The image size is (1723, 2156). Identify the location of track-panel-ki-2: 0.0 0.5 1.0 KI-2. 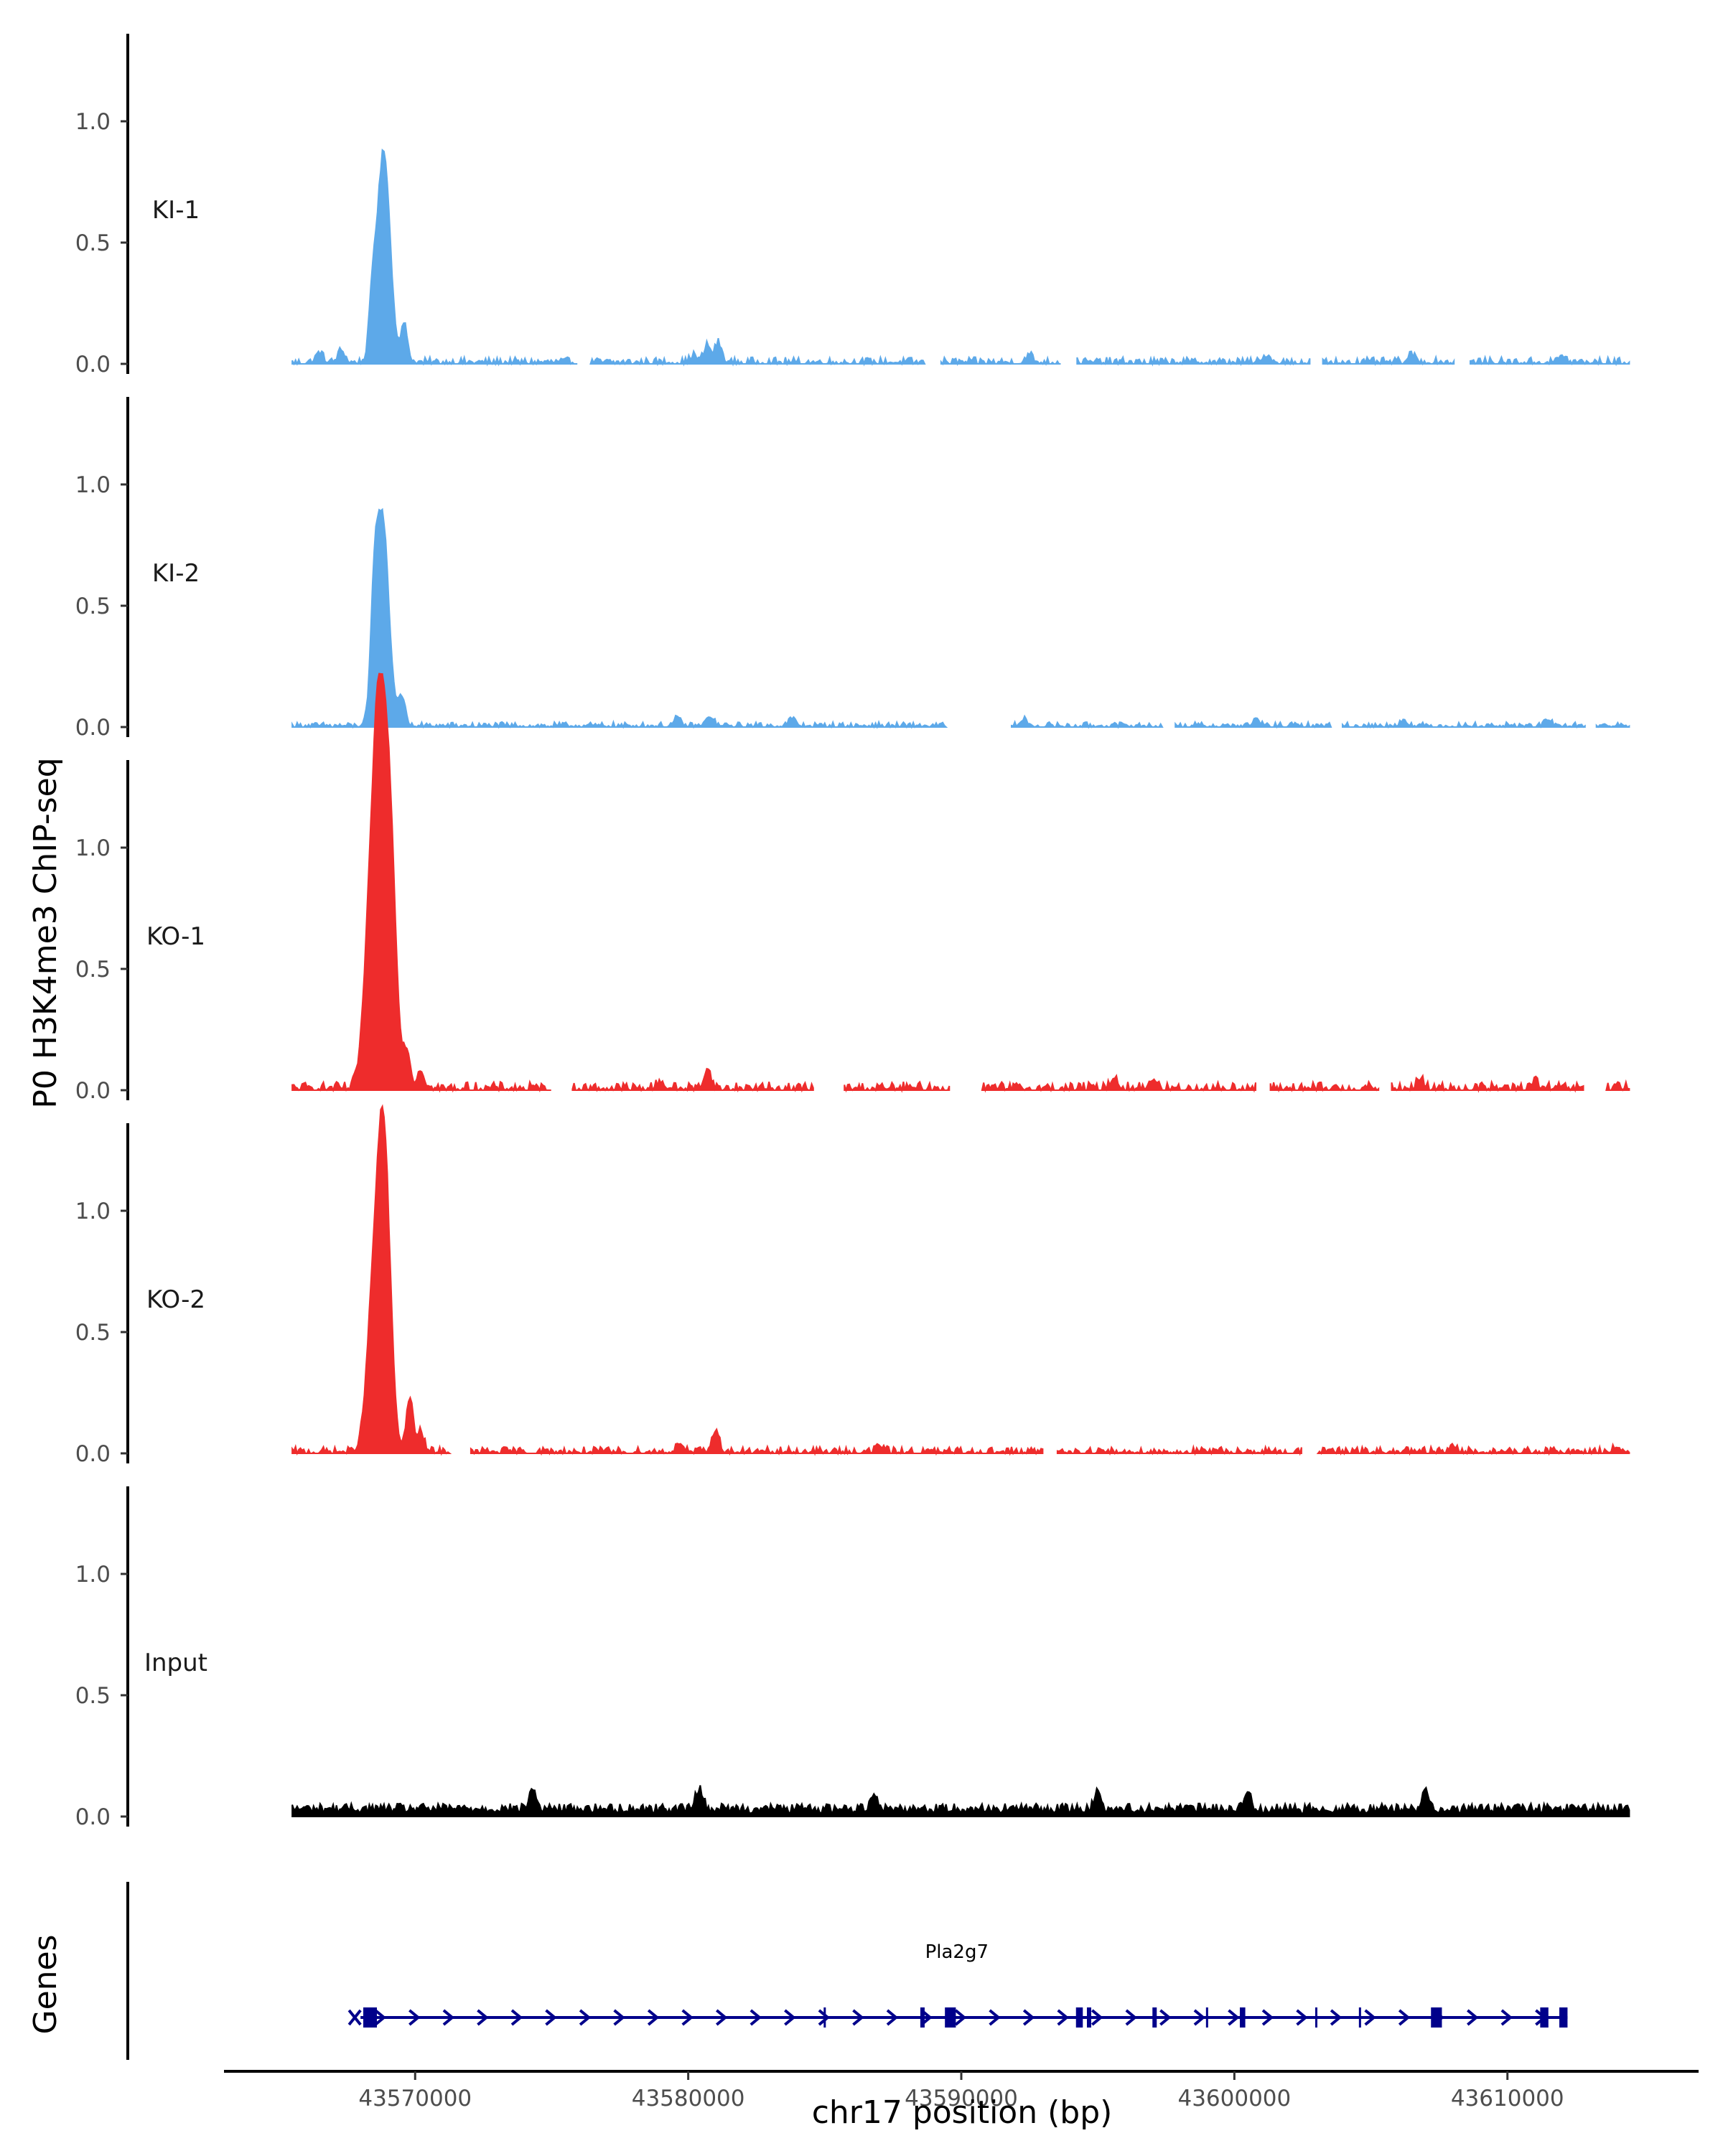
(853, 569).